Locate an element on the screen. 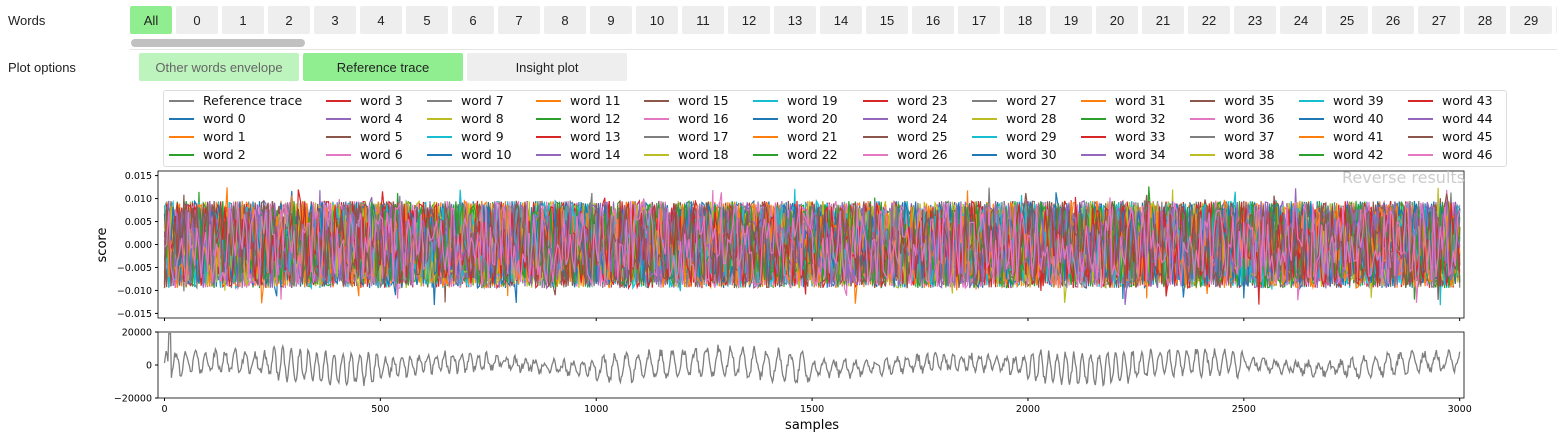 Image resolution: width=1557 pixels, height=440 pixels. word-button-17: 17 is located at coordinates (979, 20).